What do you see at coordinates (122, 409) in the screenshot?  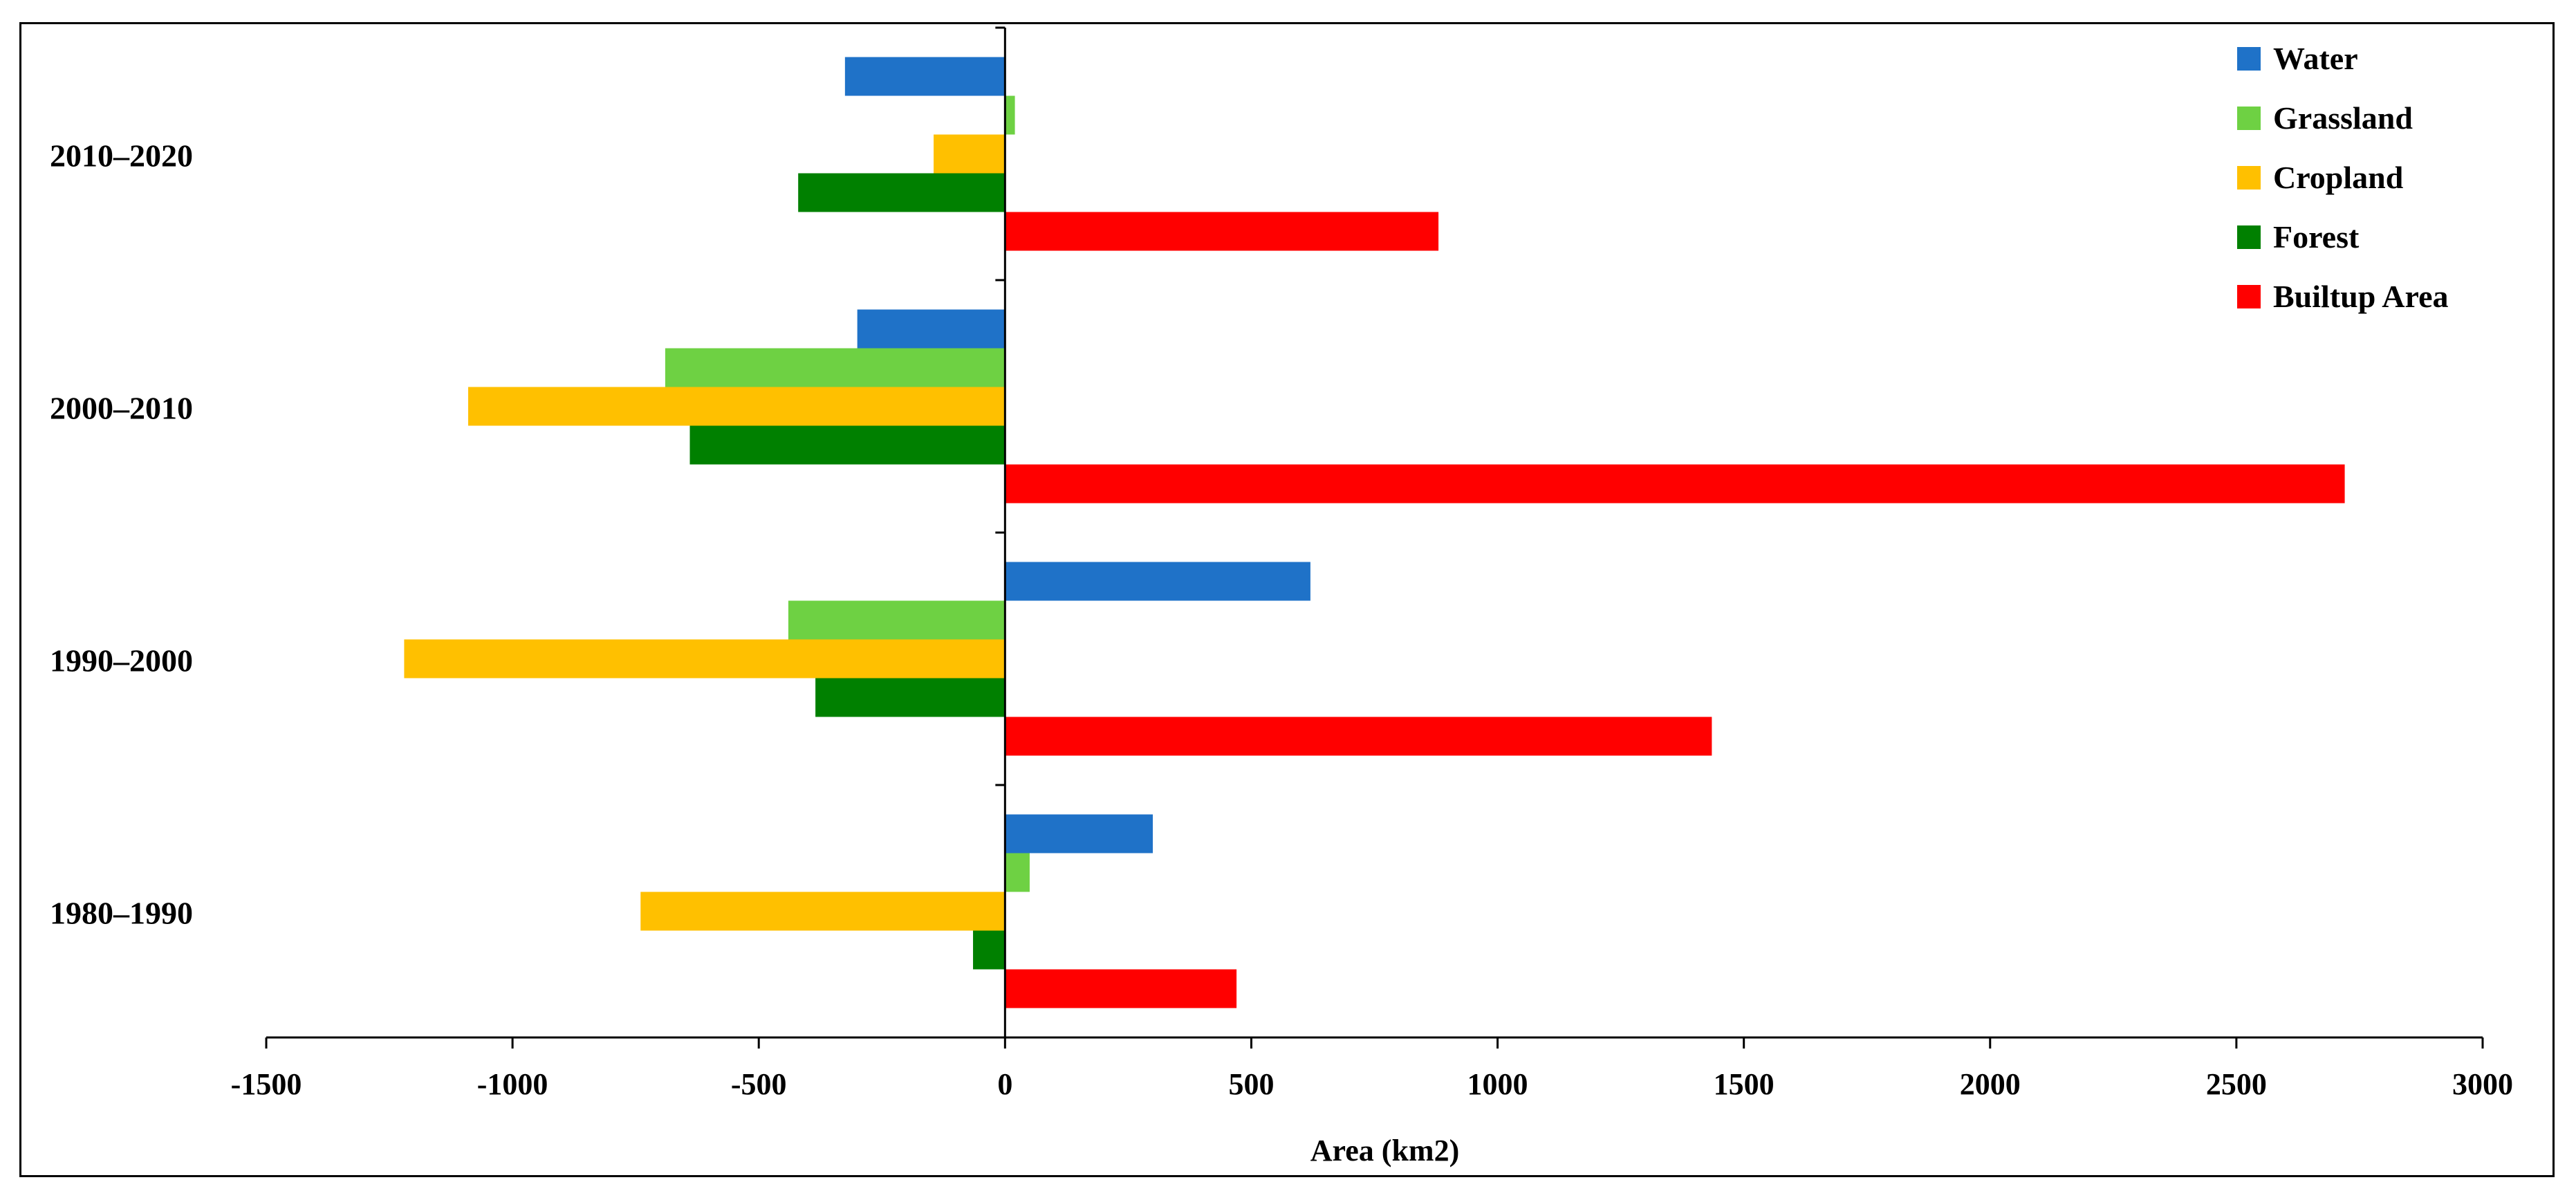 I see `category-label: 2000–2010` at bounding box center [122, 409].